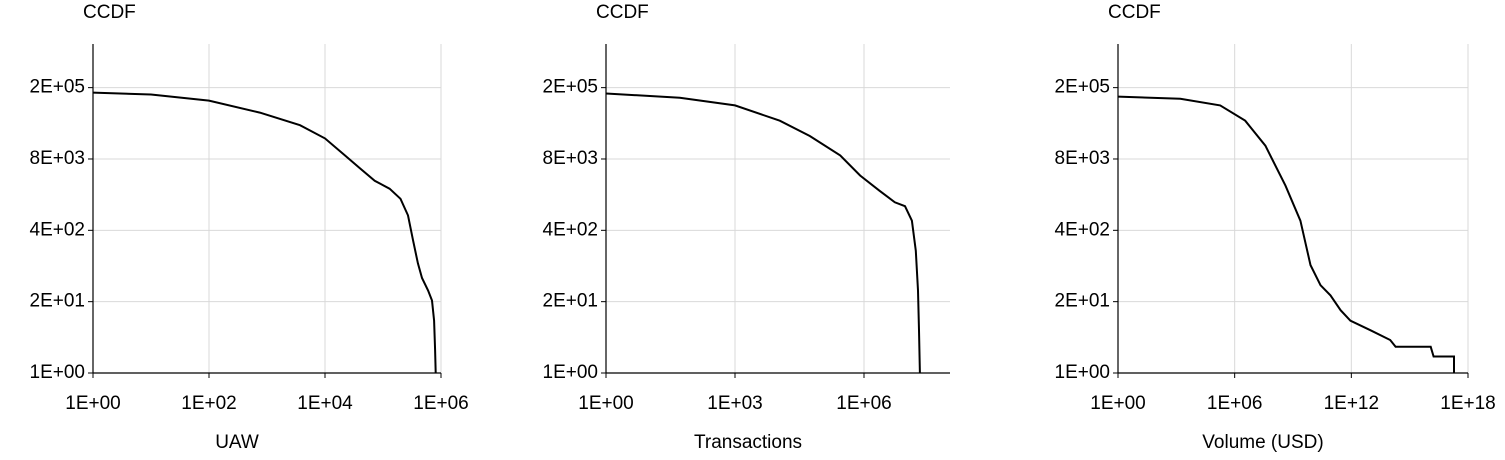 The width and height of the screenshot is (1505, 460). I want to click on x-tick-label: 1E+02, so click(208, 403).